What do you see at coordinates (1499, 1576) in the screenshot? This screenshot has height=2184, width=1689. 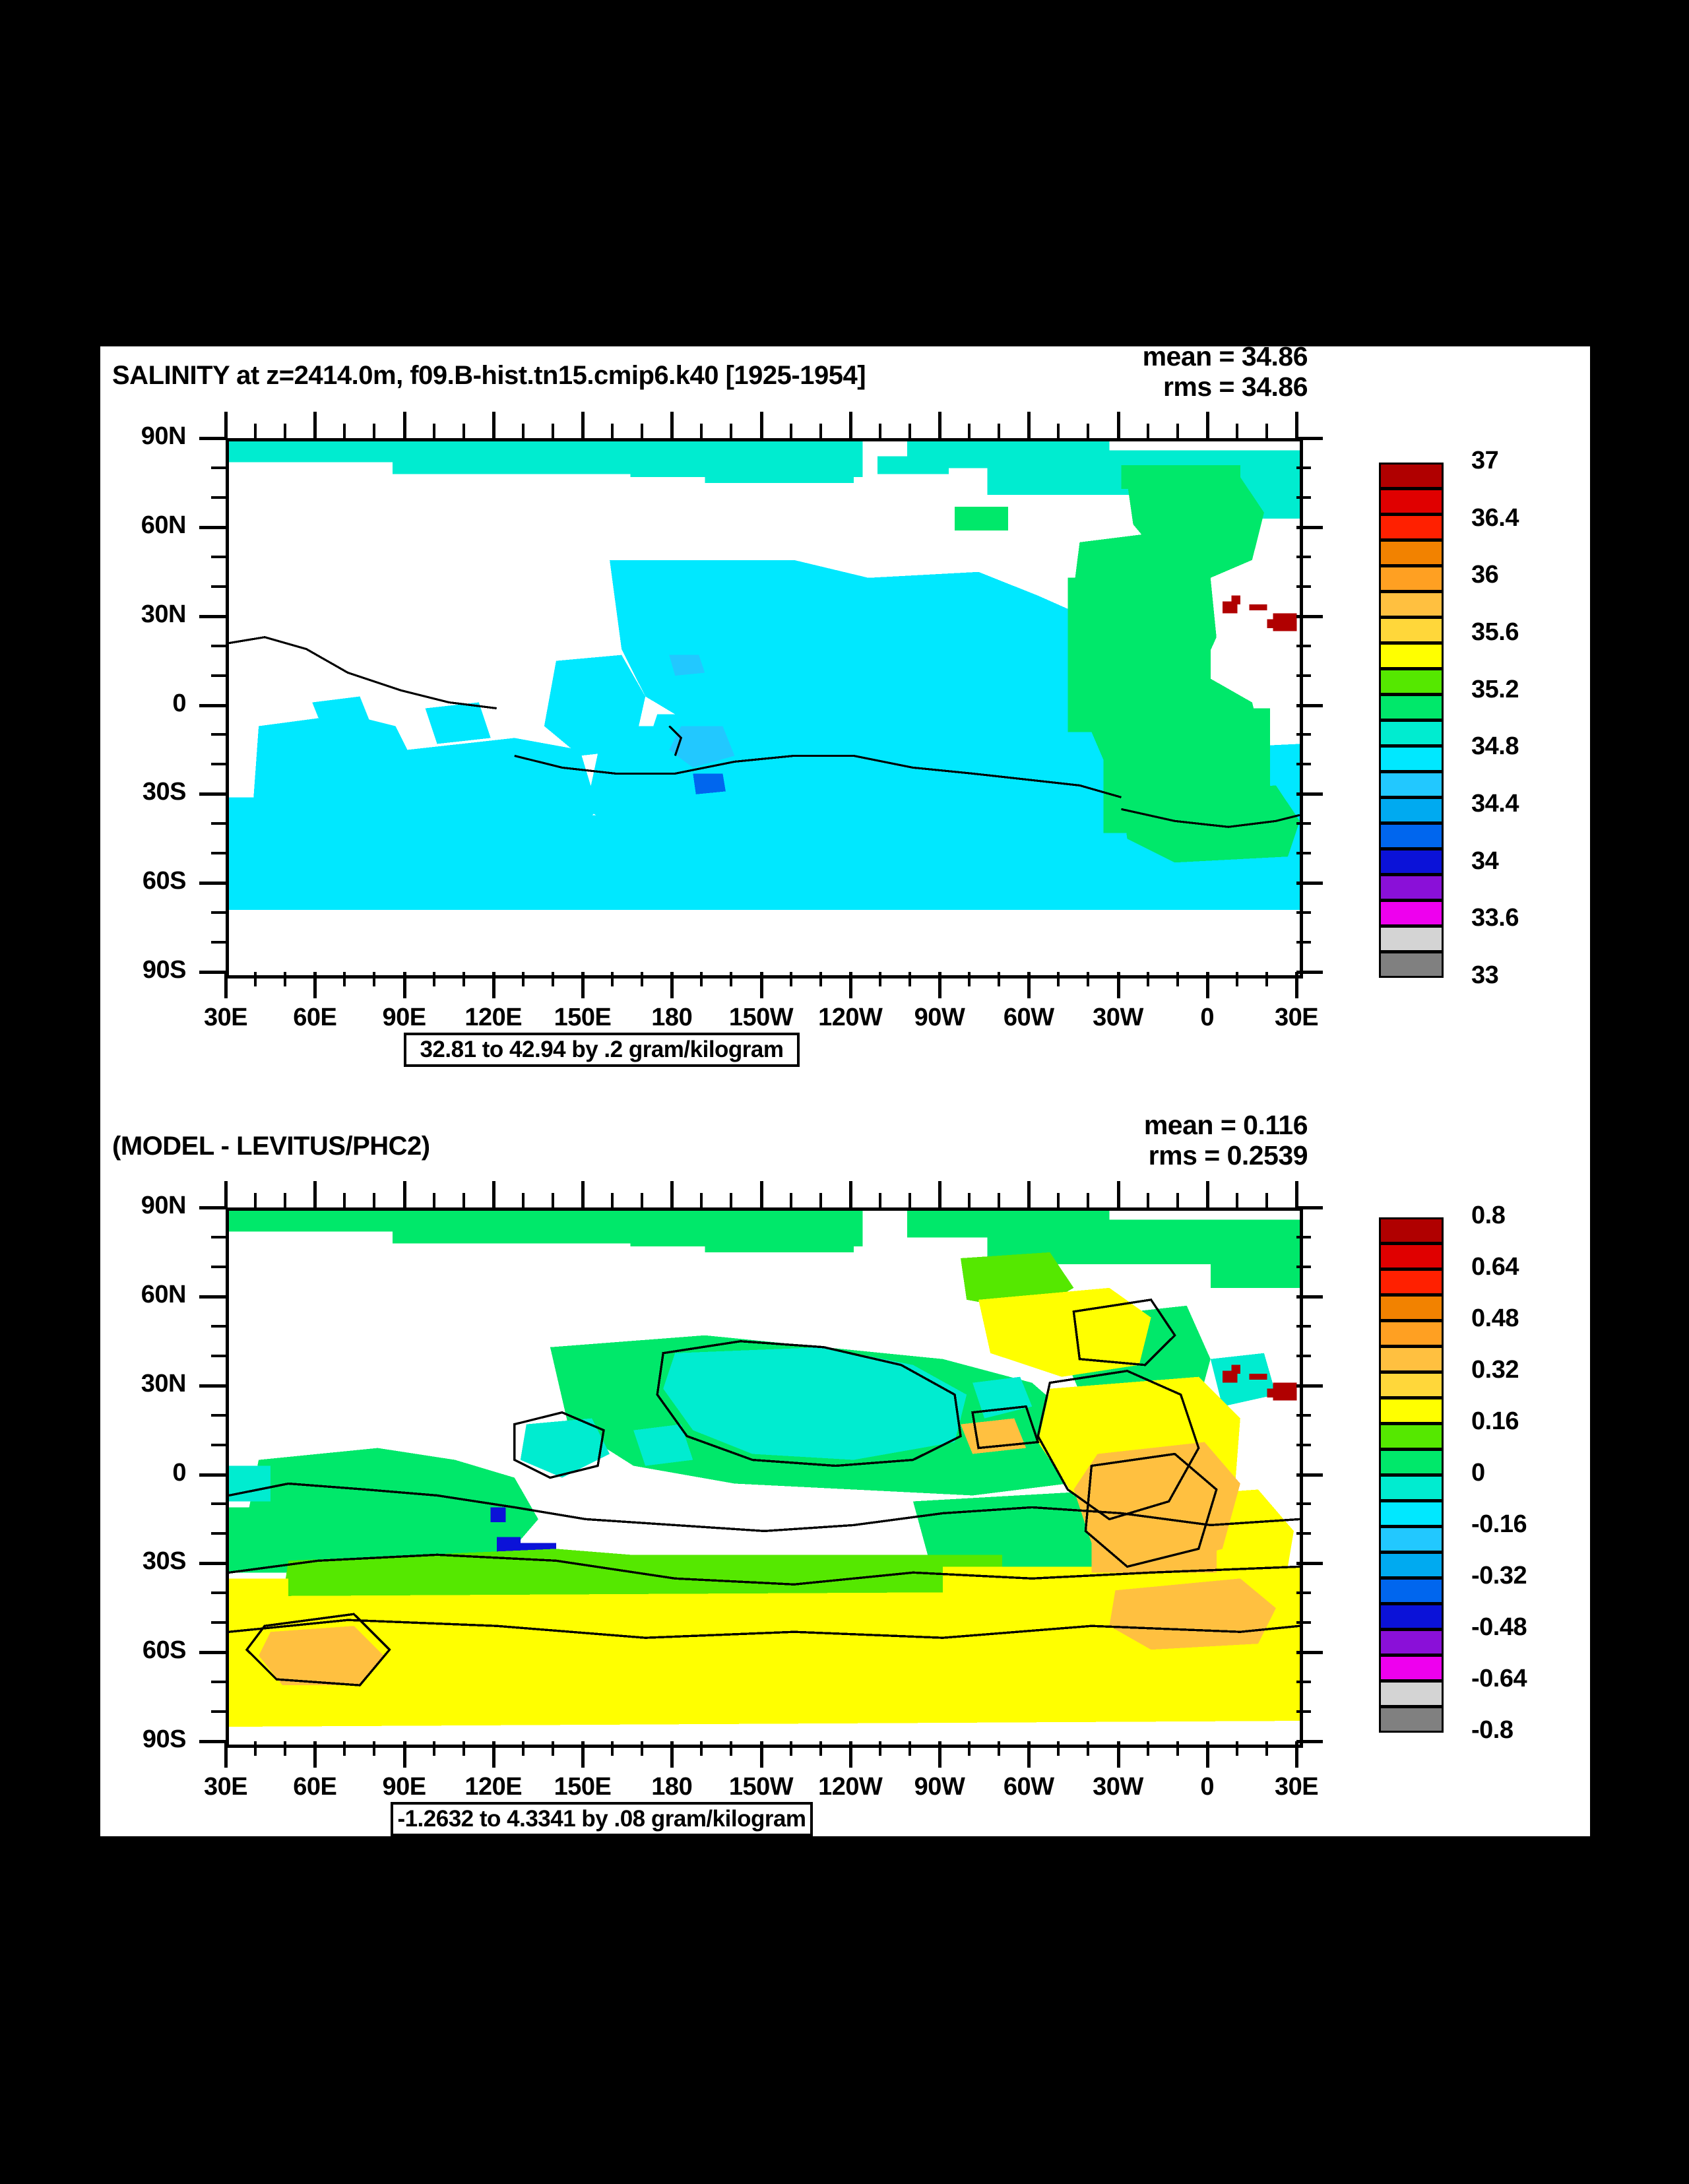 I see `colorbar-label: -0.32` at bounding box center [1499, 1576].